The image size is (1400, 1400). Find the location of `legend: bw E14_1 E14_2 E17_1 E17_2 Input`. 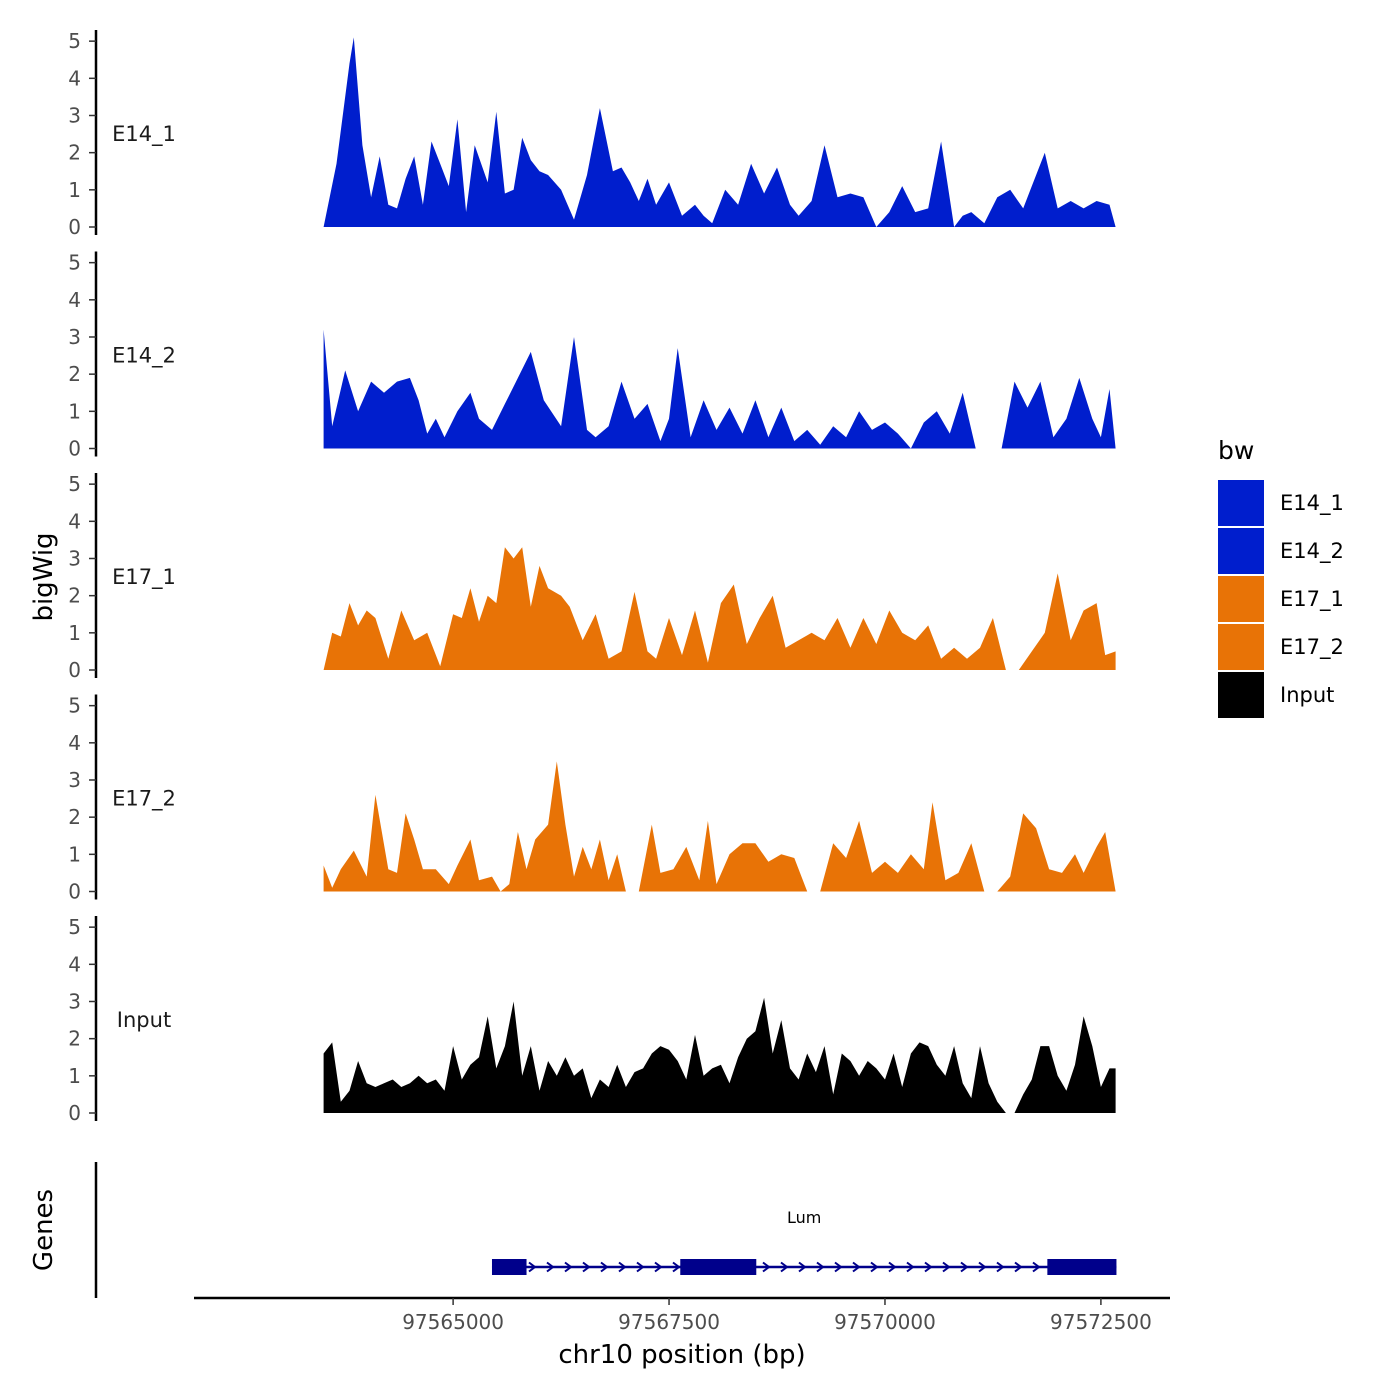

legend: bw E14_1 E14_2 E17_1 E17_2 Input is located at coordinates (1281, 577).